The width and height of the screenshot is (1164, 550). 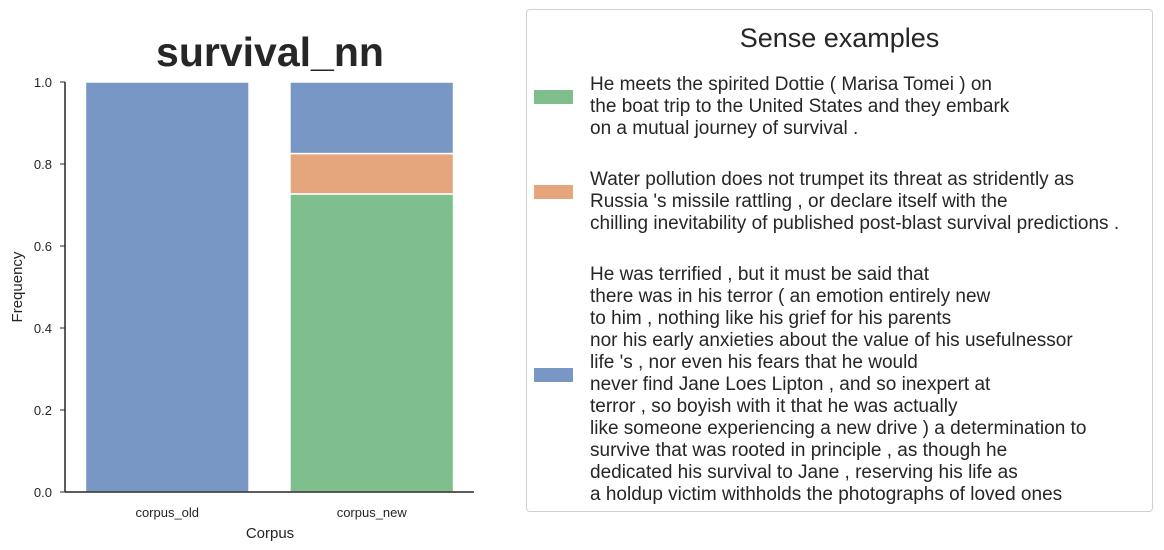 I want to click on y-tick-label: 0.0, so click(x=43, y=492).